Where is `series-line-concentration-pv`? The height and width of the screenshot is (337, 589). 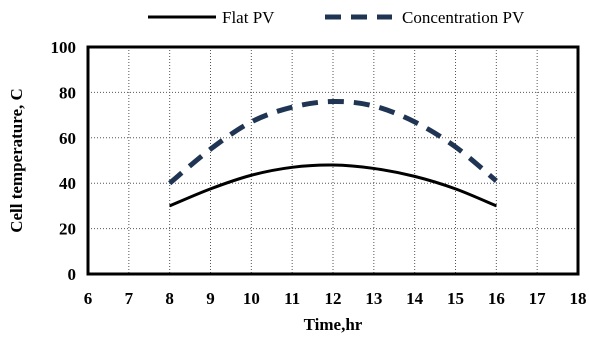 series-line-concentration-pv is located at coordinates (333, 142).